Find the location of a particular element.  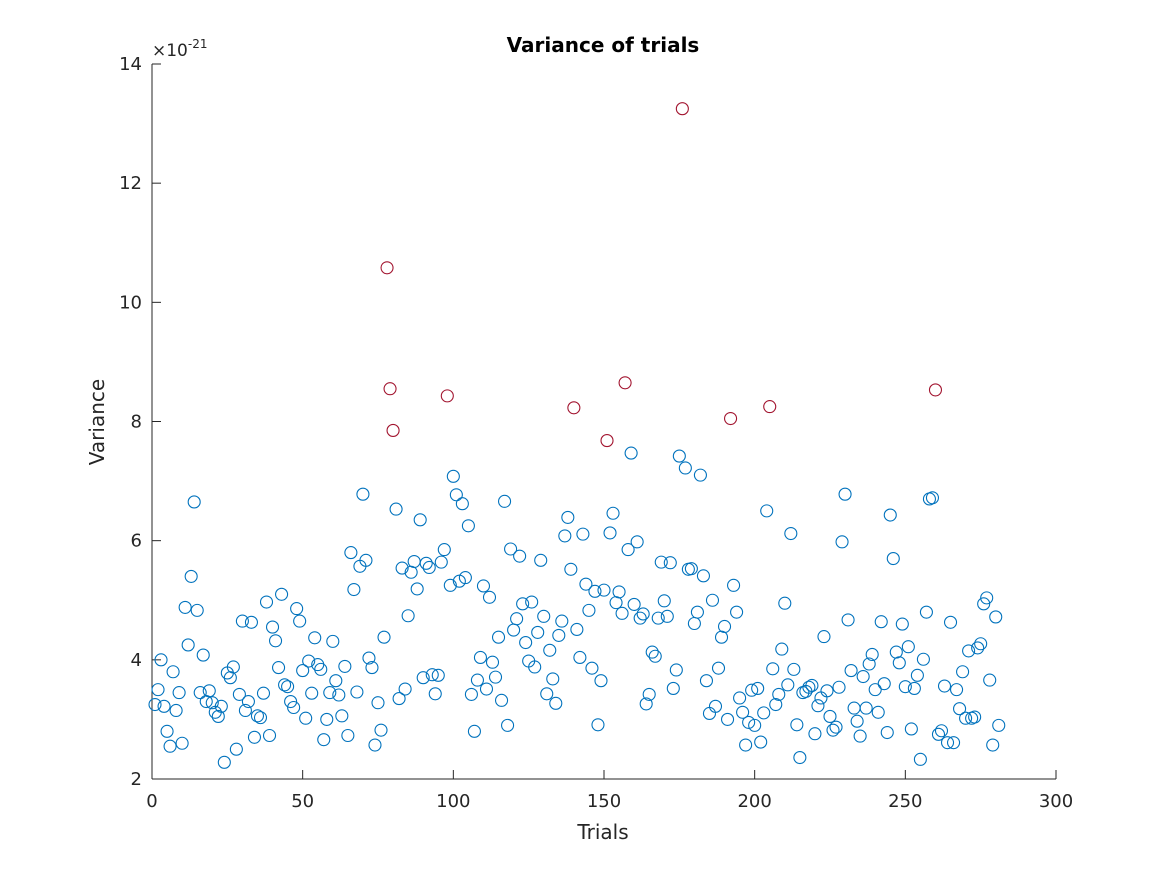

y-tick-label: 4 is located at coordinates (136, 660).